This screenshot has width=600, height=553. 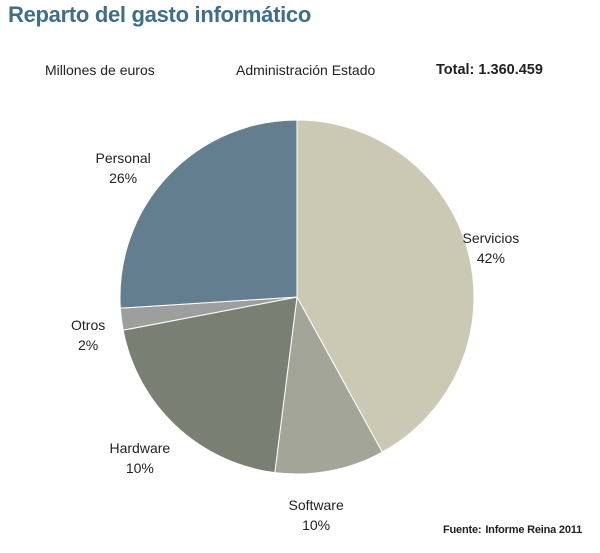 I want to click on chart-subtitle: Administración Estado, so click(x=306, y=70).